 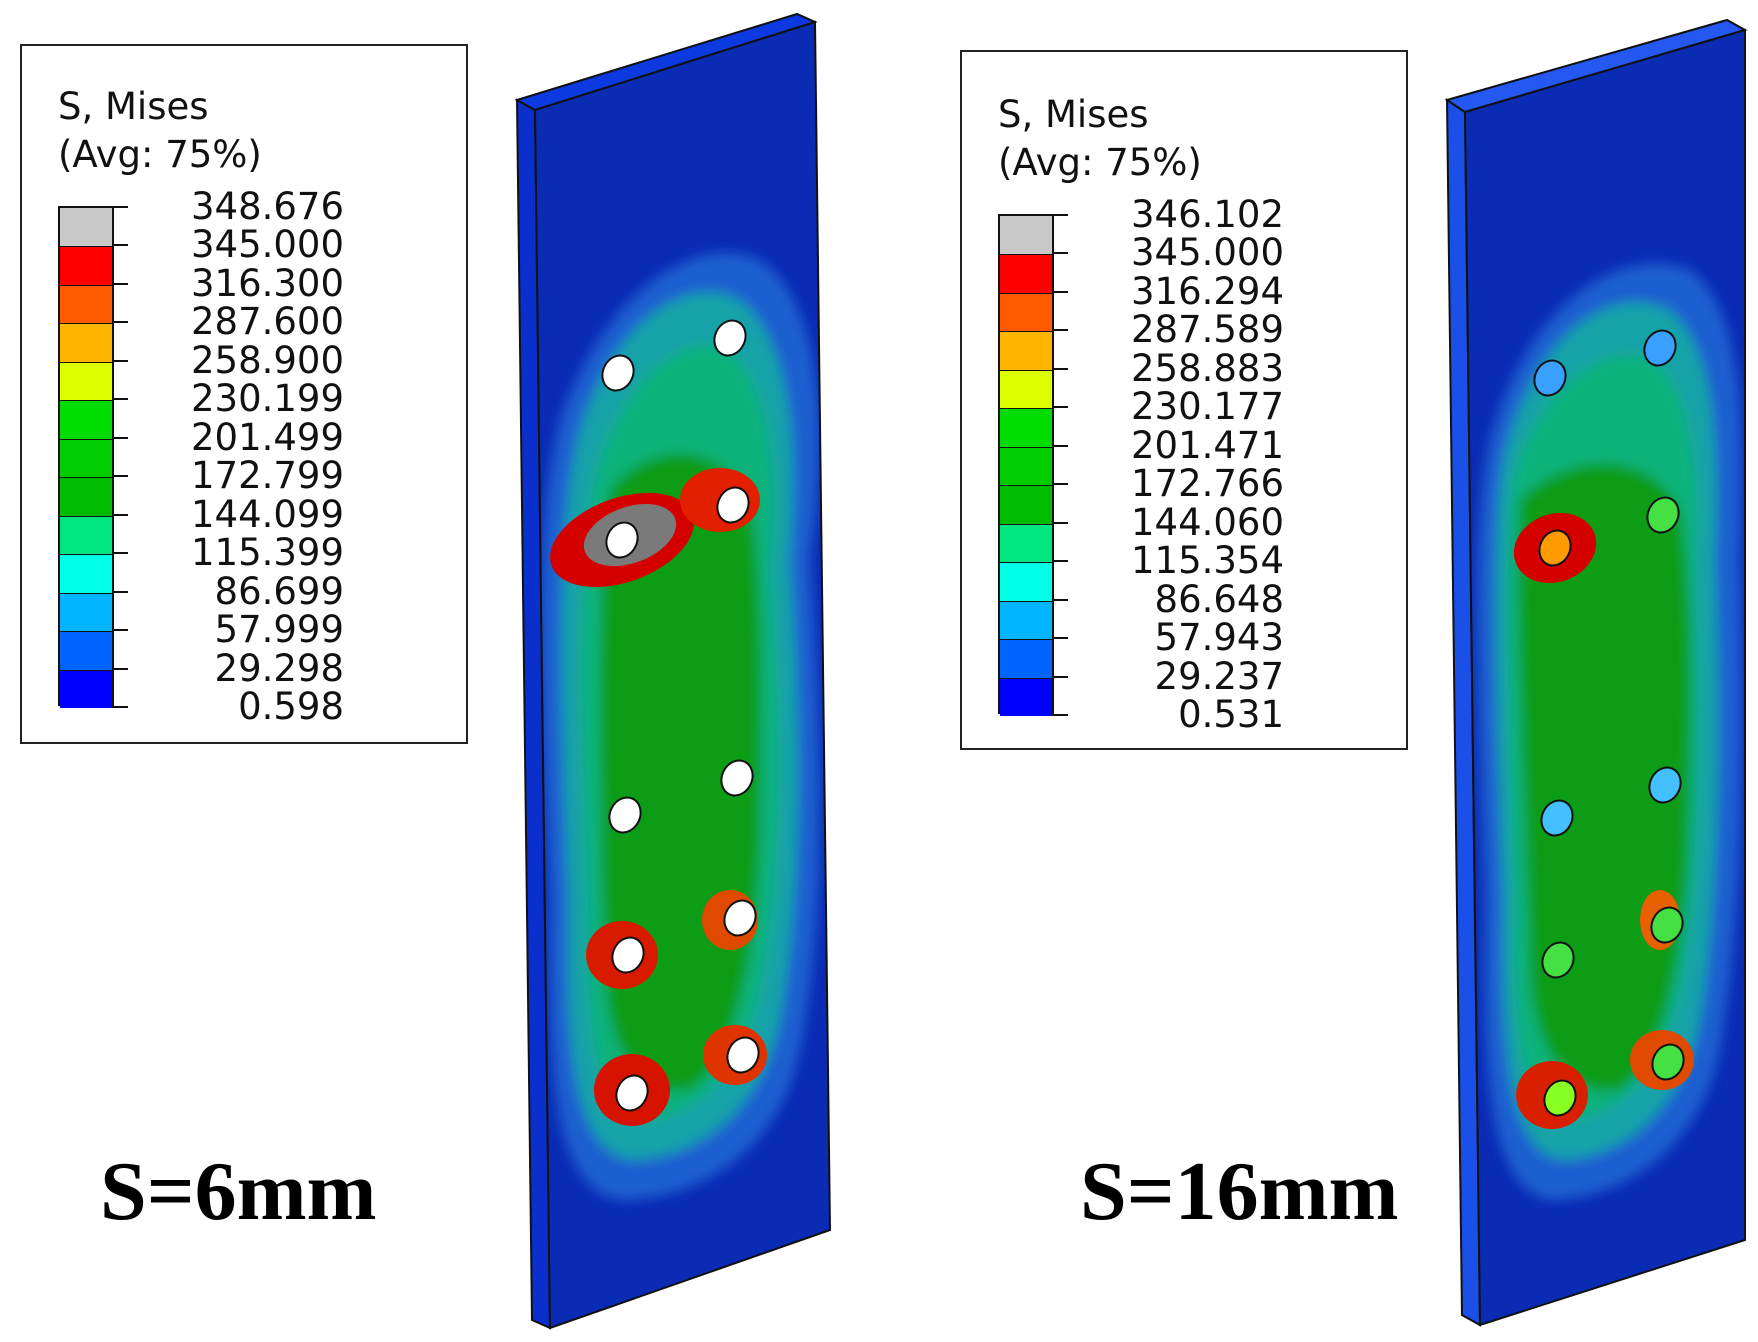 I want to click on legend-value-label: 86.648, so click(x=1219, y=599).